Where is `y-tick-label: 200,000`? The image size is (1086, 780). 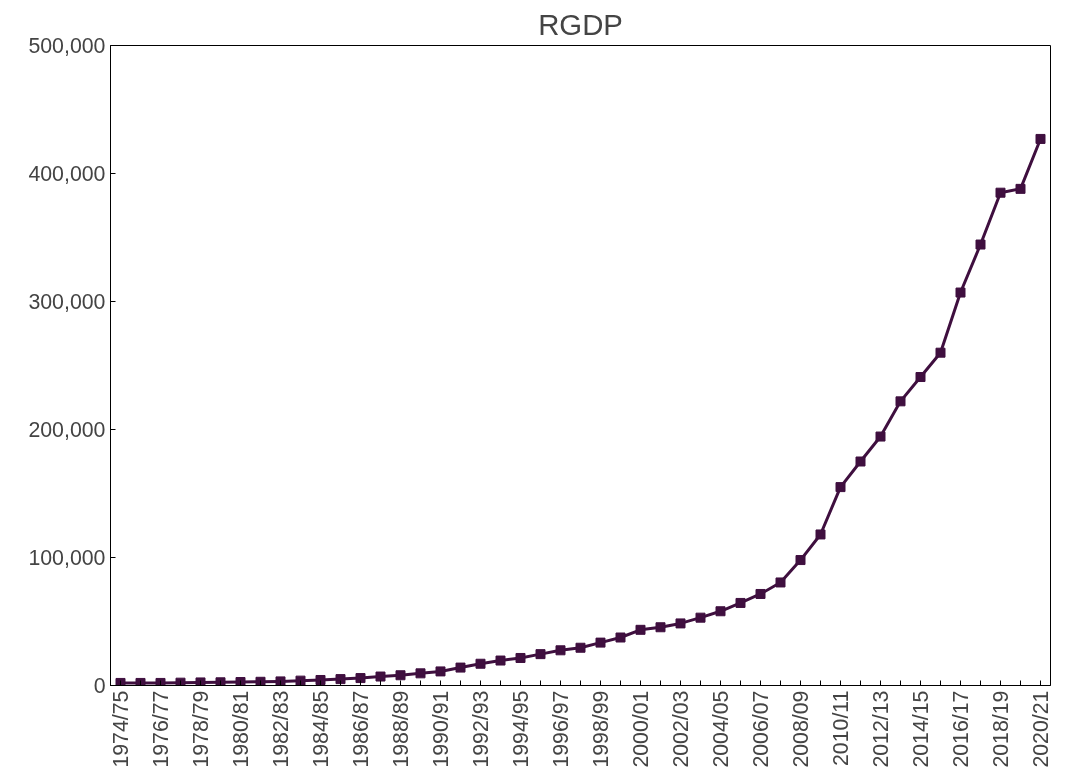
y-tick-label: 200,000 is located at coordinates (67, 430).